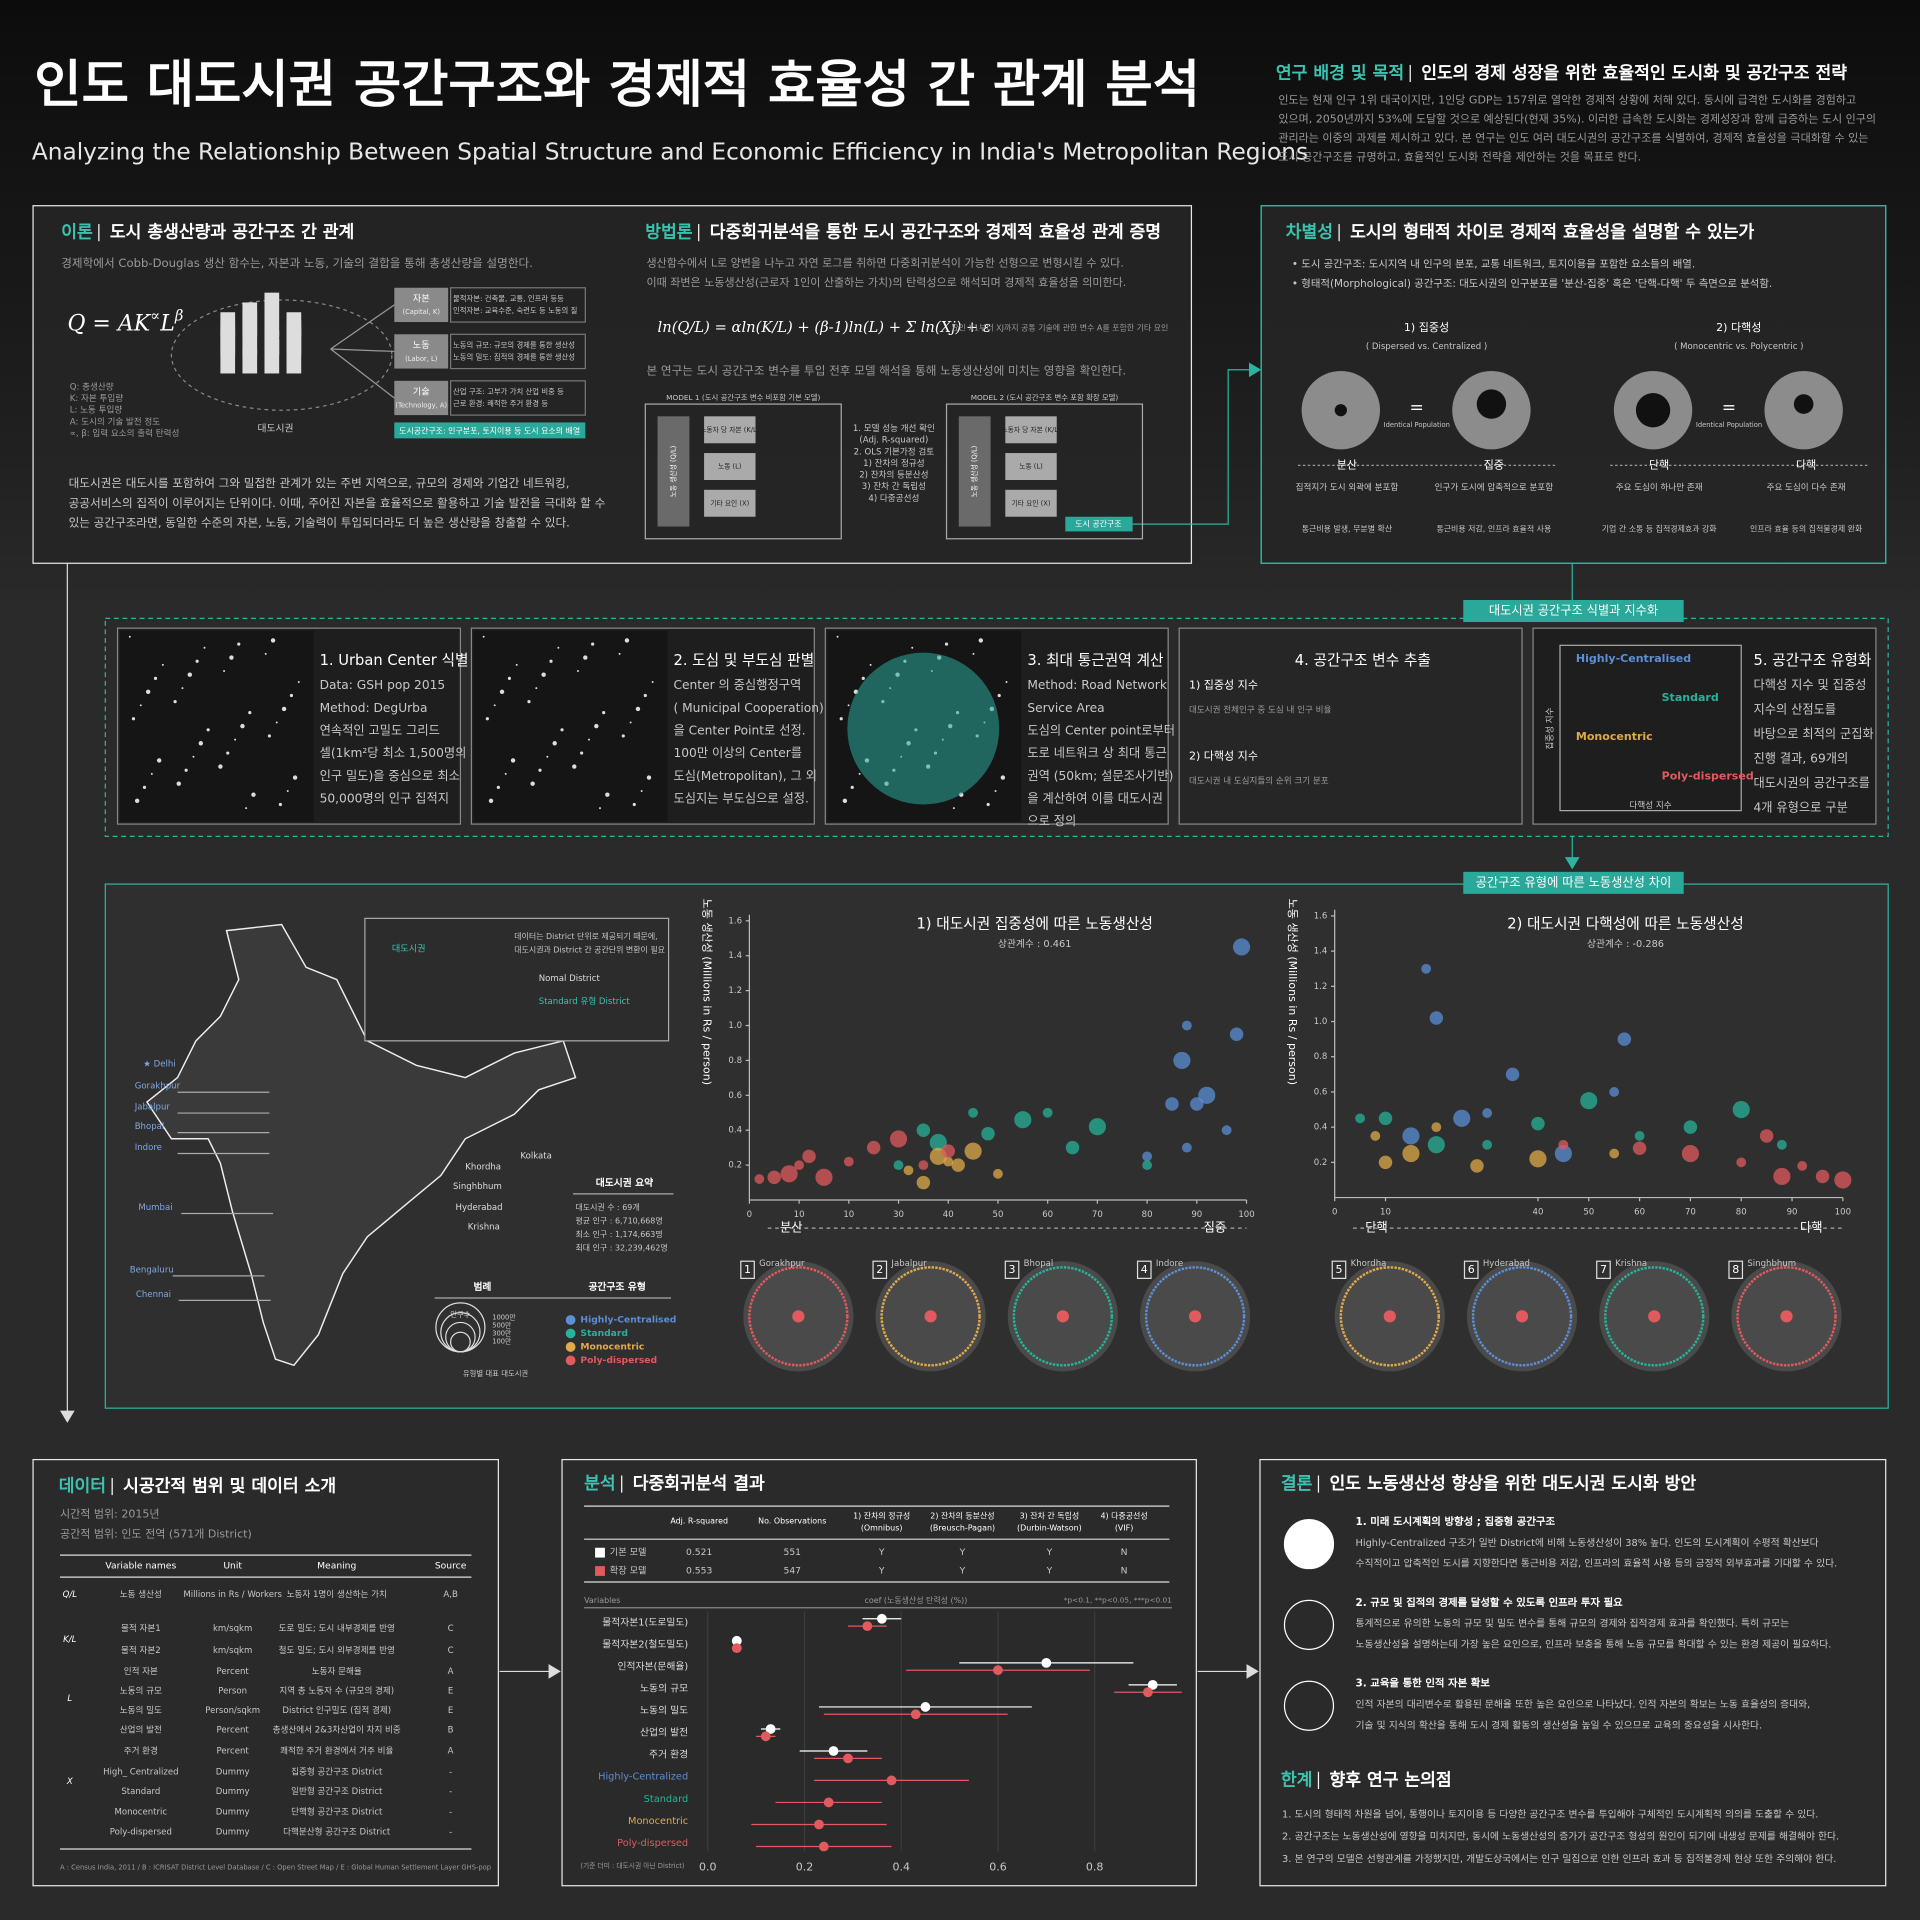  Describe the element at coordinates (1494, 487) in the screenshot. I see `text: 인구가 도시에 압축적으로 분포함` at that location.